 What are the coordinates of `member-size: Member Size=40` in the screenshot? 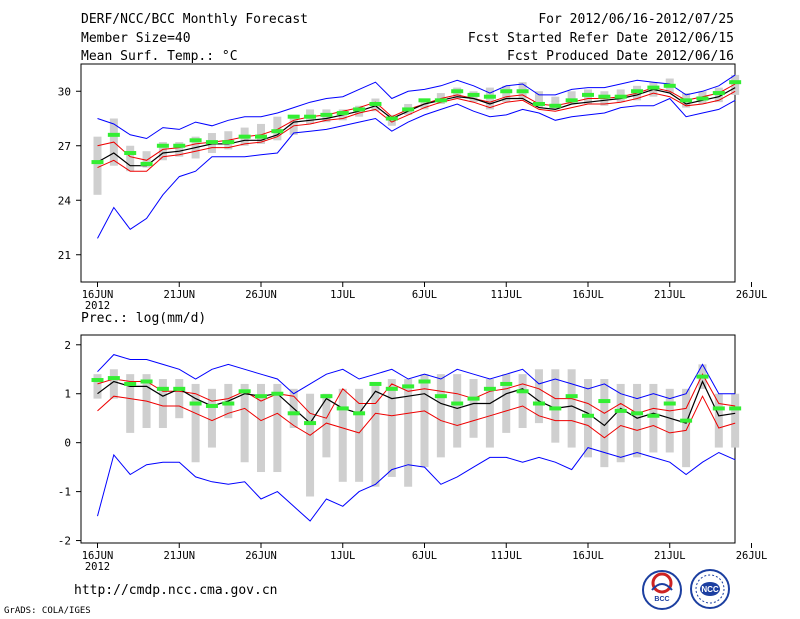 It's located at (136, 38).